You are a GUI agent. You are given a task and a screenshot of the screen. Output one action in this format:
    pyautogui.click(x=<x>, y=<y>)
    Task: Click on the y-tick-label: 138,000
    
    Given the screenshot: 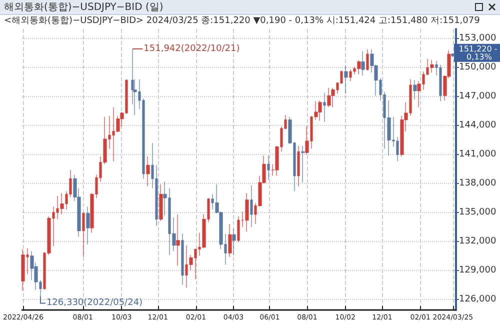 What is the action you would take?
    pyautogui.click(x=477, y=183)
    